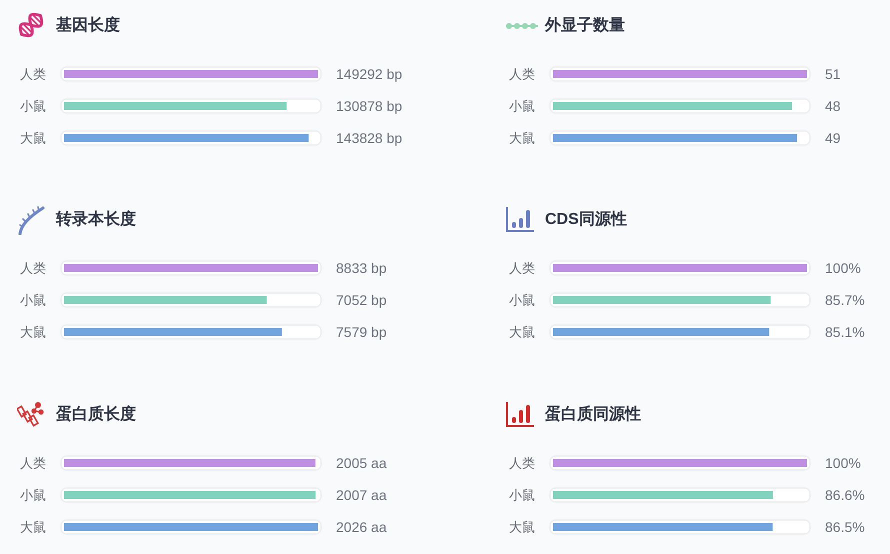 The image size is (890, 554). What do you see at coordinates (845, 300) in the screenshot?
I see `data-label: 85.7%` at bounding box center [845, 300].